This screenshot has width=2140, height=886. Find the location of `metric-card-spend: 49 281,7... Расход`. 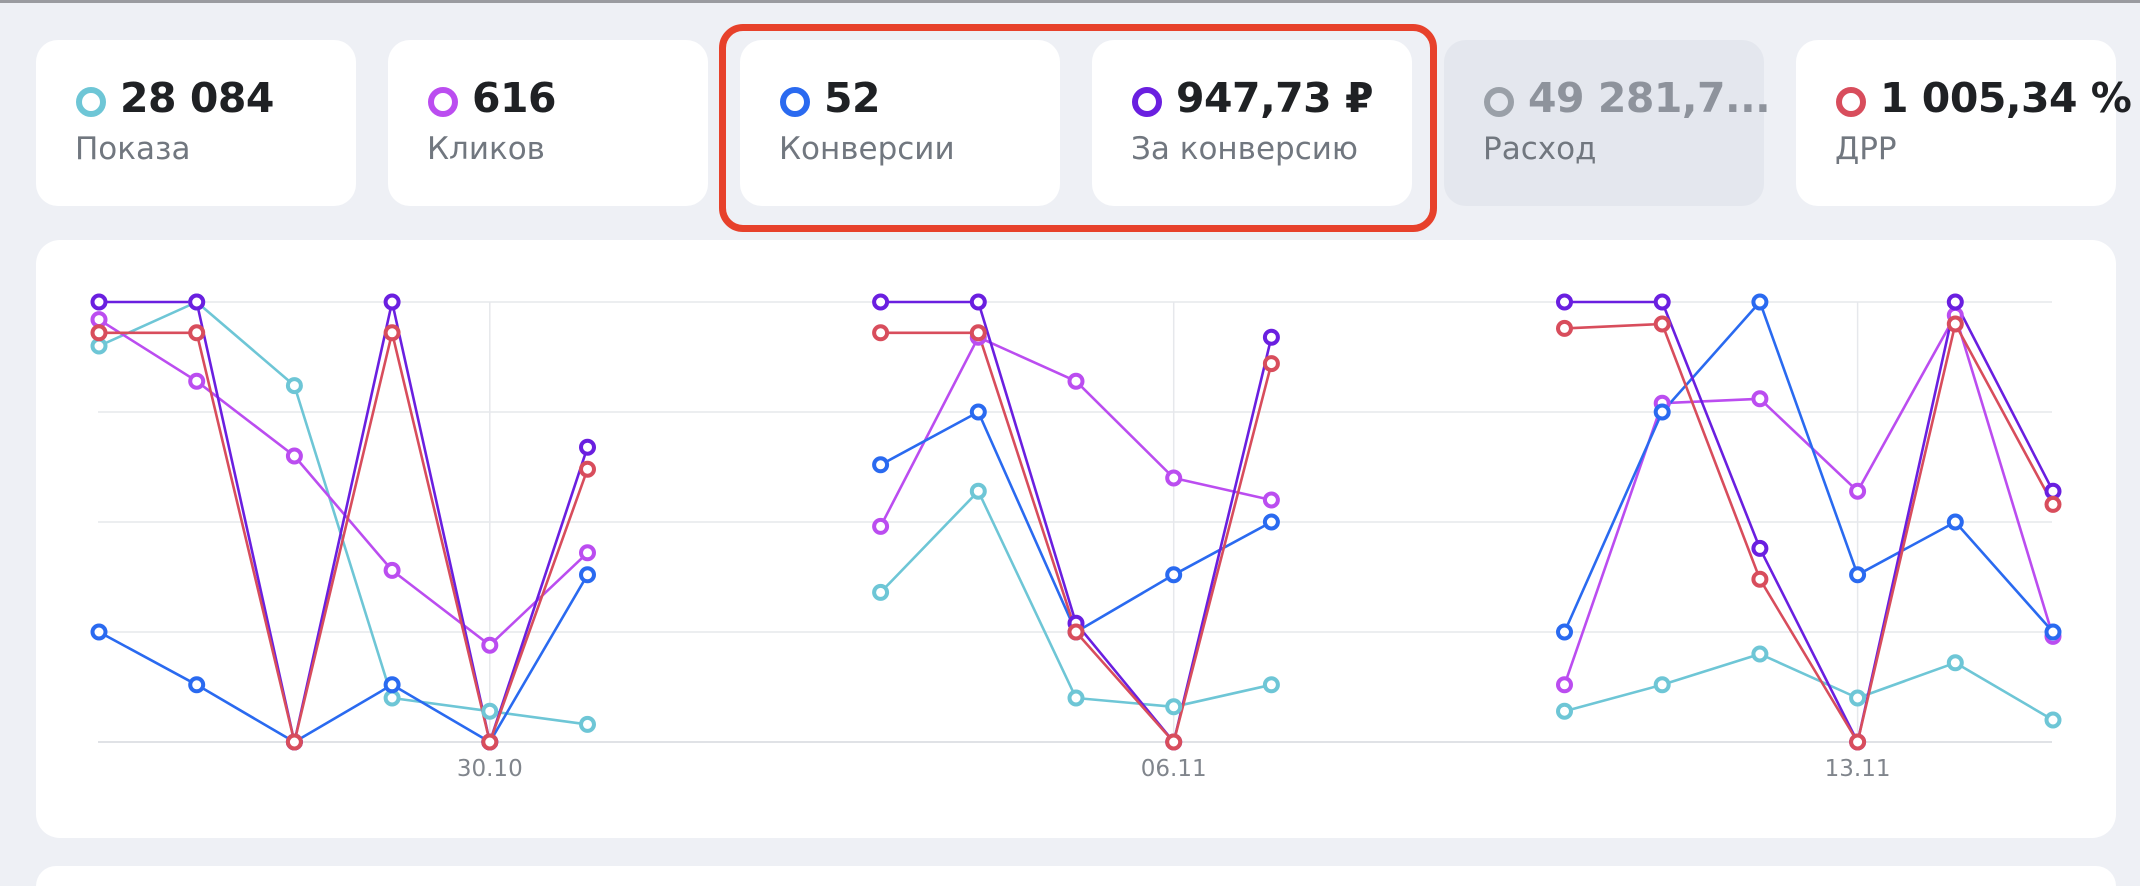

metric-card-spend: 49 281,7... Расход is located at coordinates (1607, 123).